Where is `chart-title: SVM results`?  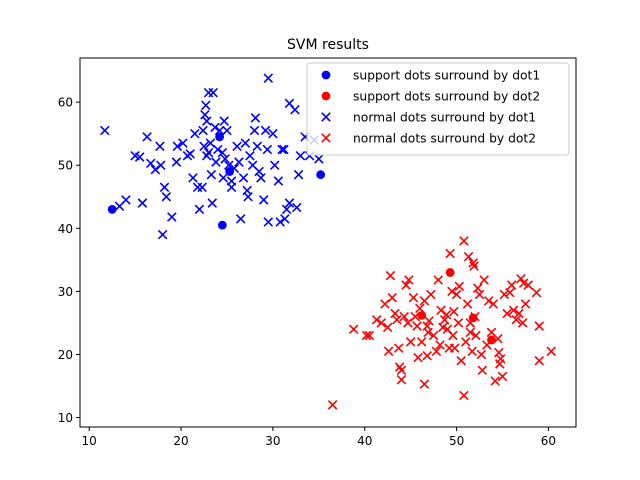
chart-title: SVM results is located at coordinates (328, 45).